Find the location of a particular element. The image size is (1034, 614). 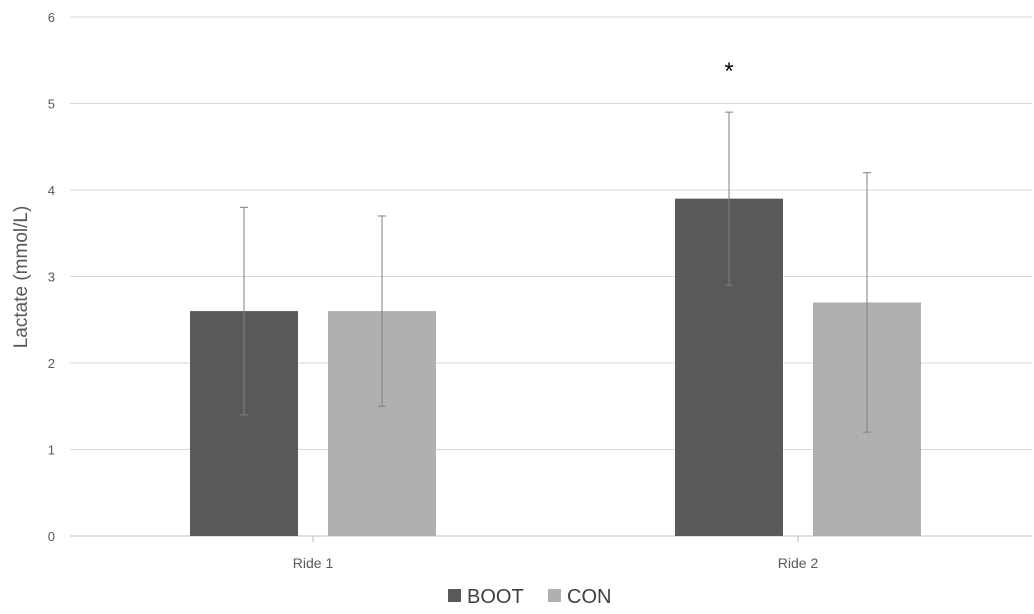

annotations: * is located at coordinates (728, 71).